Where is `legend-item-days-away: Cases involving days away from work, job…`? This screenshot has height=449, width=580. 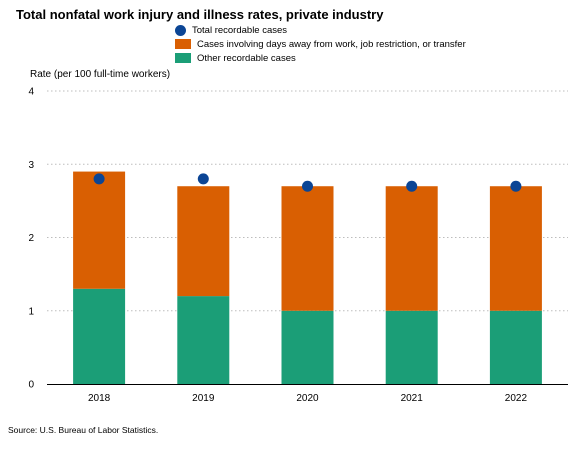 legend-item-days-away: Cases involving days away from work, job… is located at coordinates (320, 44).